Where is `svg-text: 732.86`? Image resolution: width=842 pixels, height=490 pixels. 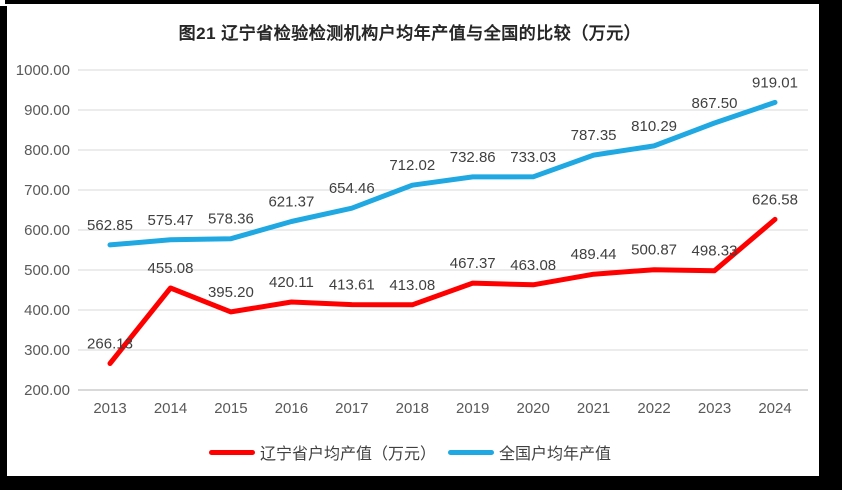 svg-text: 732.86 is located at coordinates (473, 157).